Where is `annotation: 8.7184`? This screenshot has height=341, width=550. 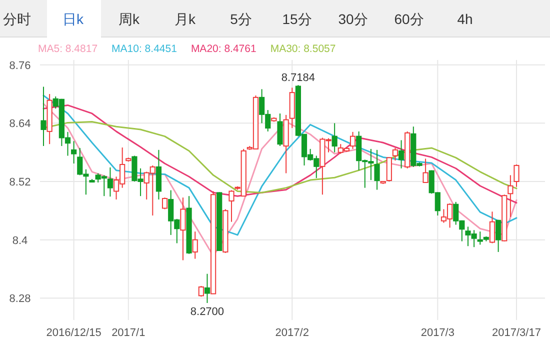
annotation: 8.7184 is located at coordinates (298, 78).